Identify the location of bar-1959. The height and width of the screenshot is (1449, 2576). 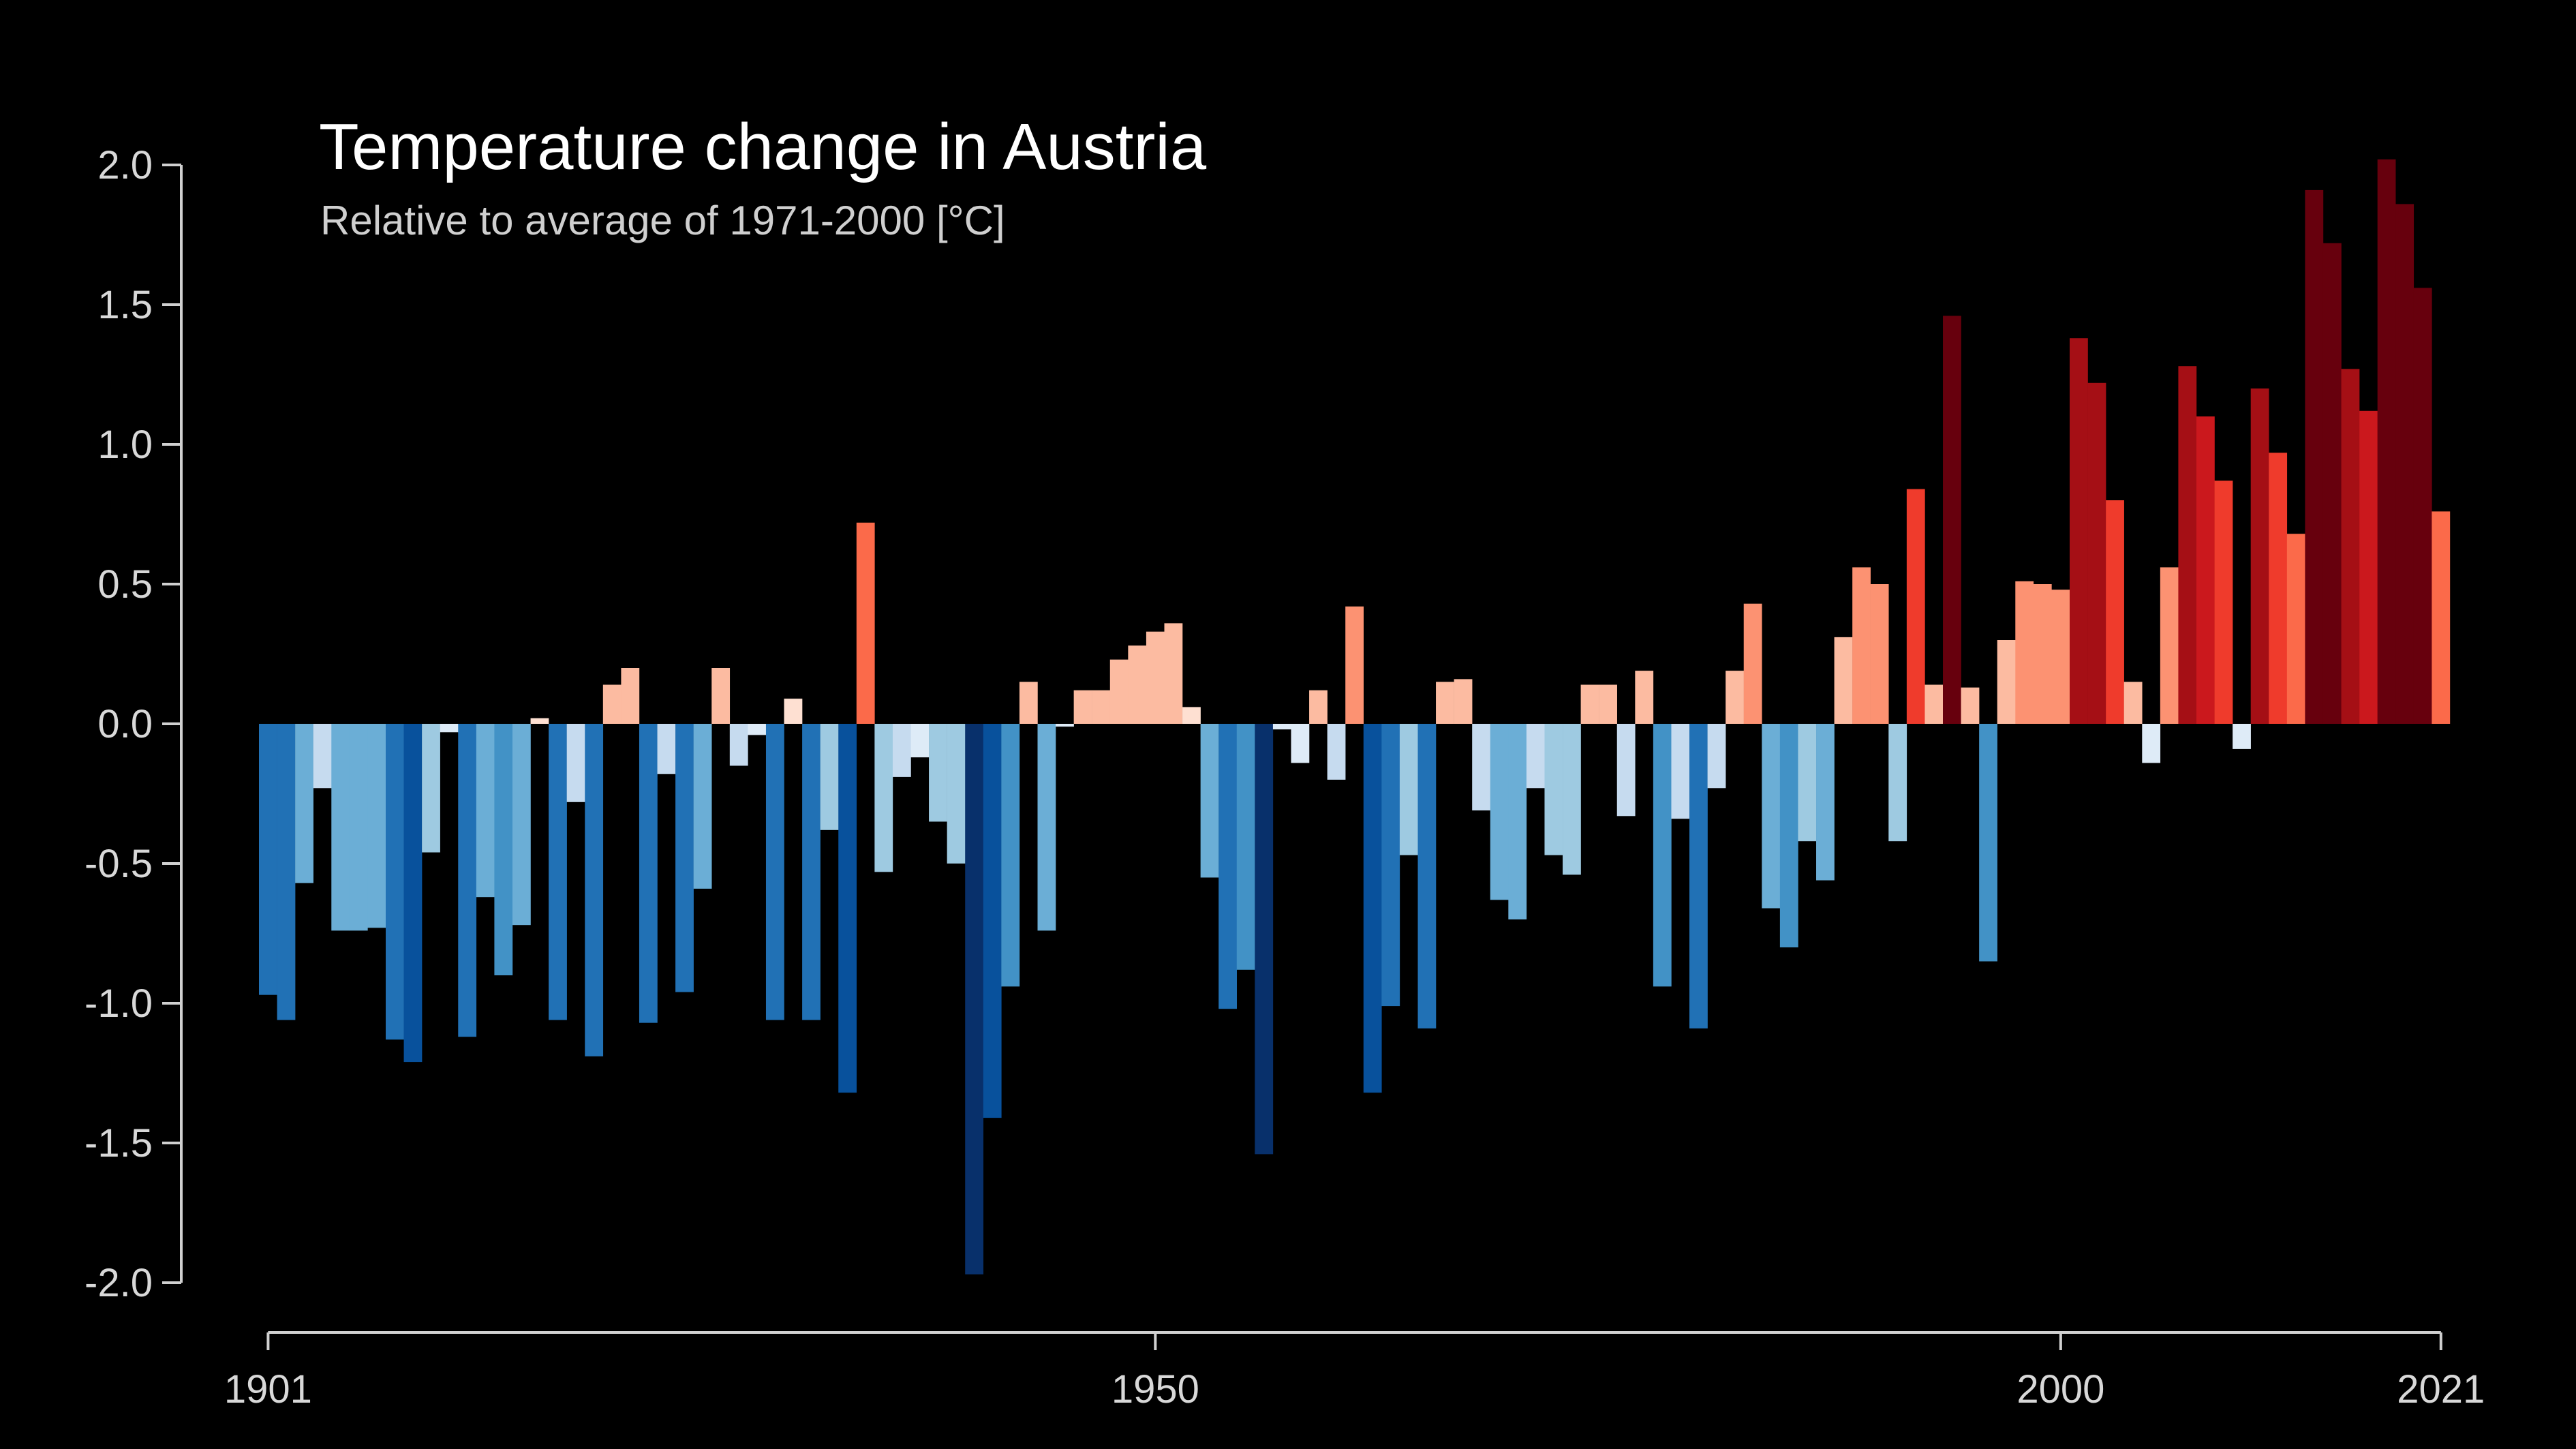
(1318, 707).